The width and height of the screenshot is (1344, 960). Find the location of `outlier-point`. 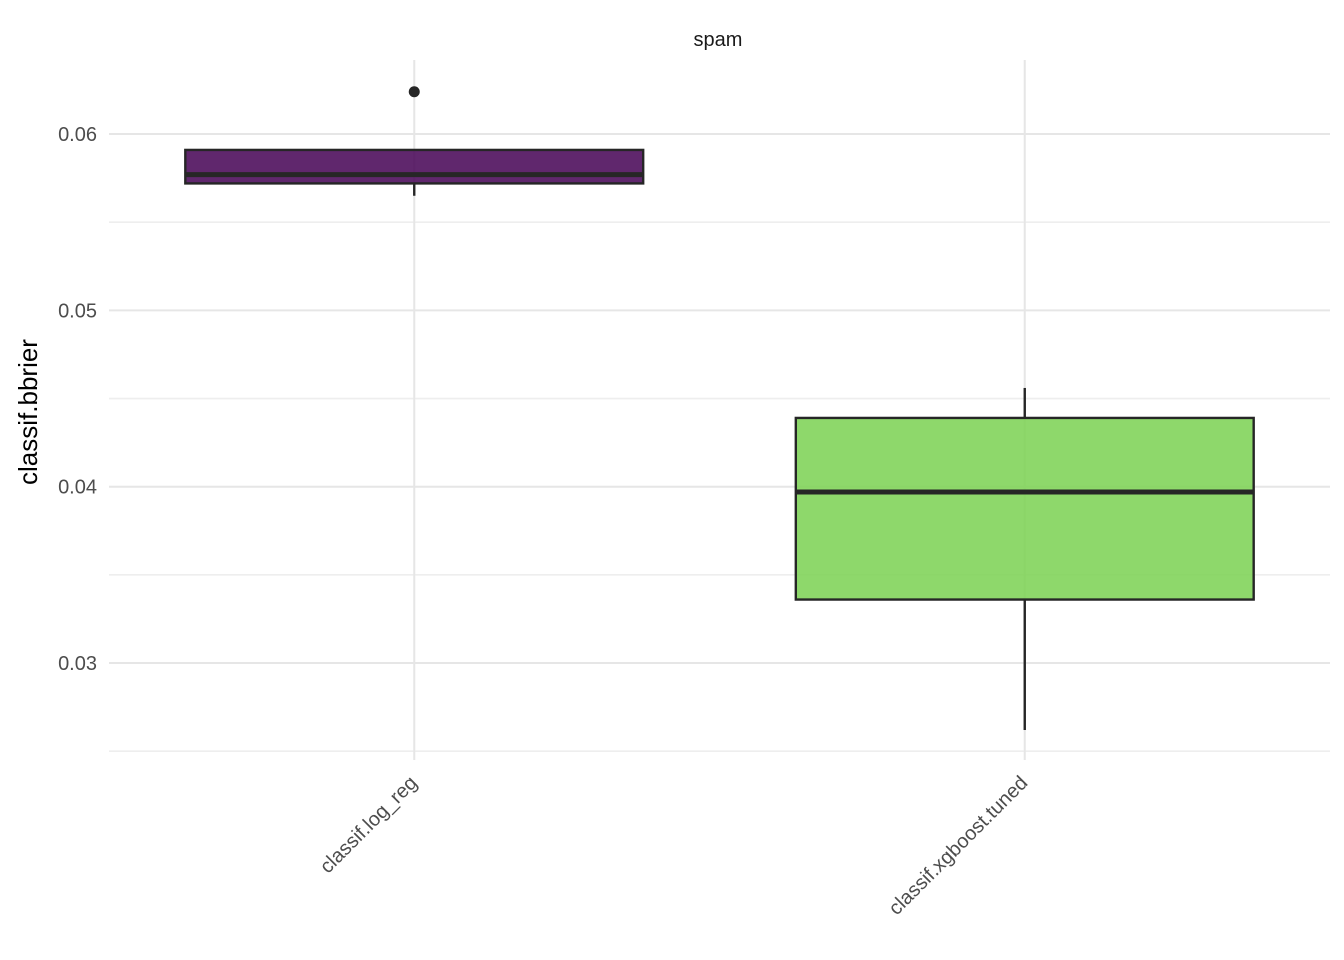

outlier-point is located at coordinates (414, 92).